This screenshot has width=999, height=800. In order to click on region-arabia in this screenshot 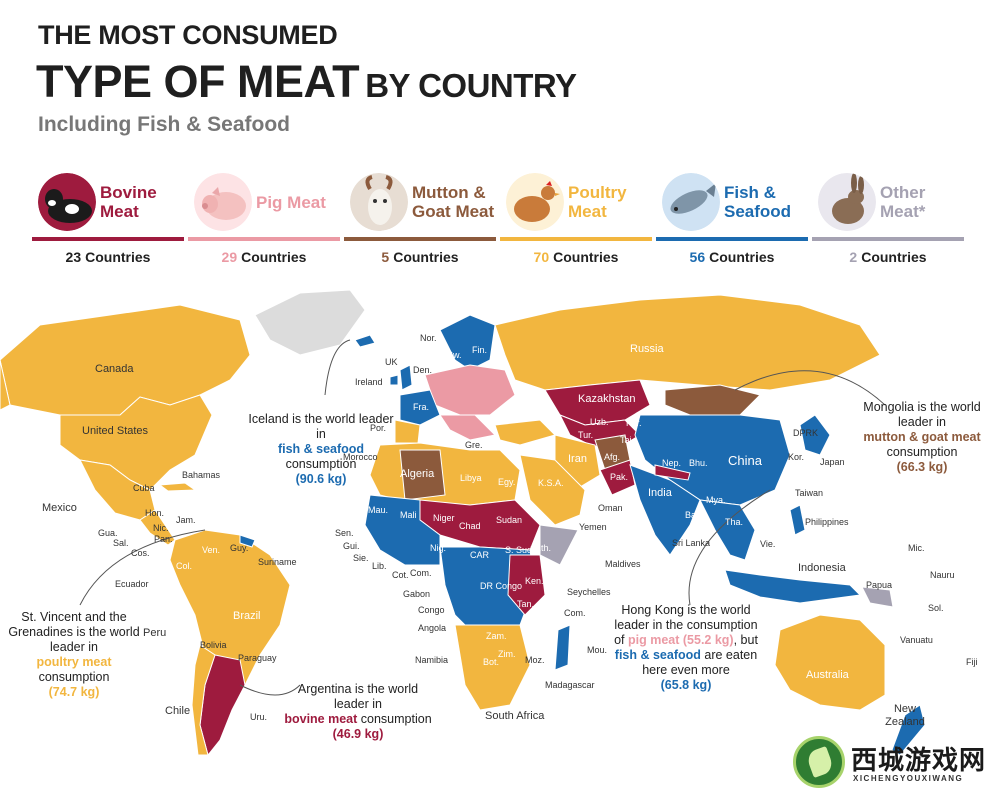, I will do `click(552, 490)`.